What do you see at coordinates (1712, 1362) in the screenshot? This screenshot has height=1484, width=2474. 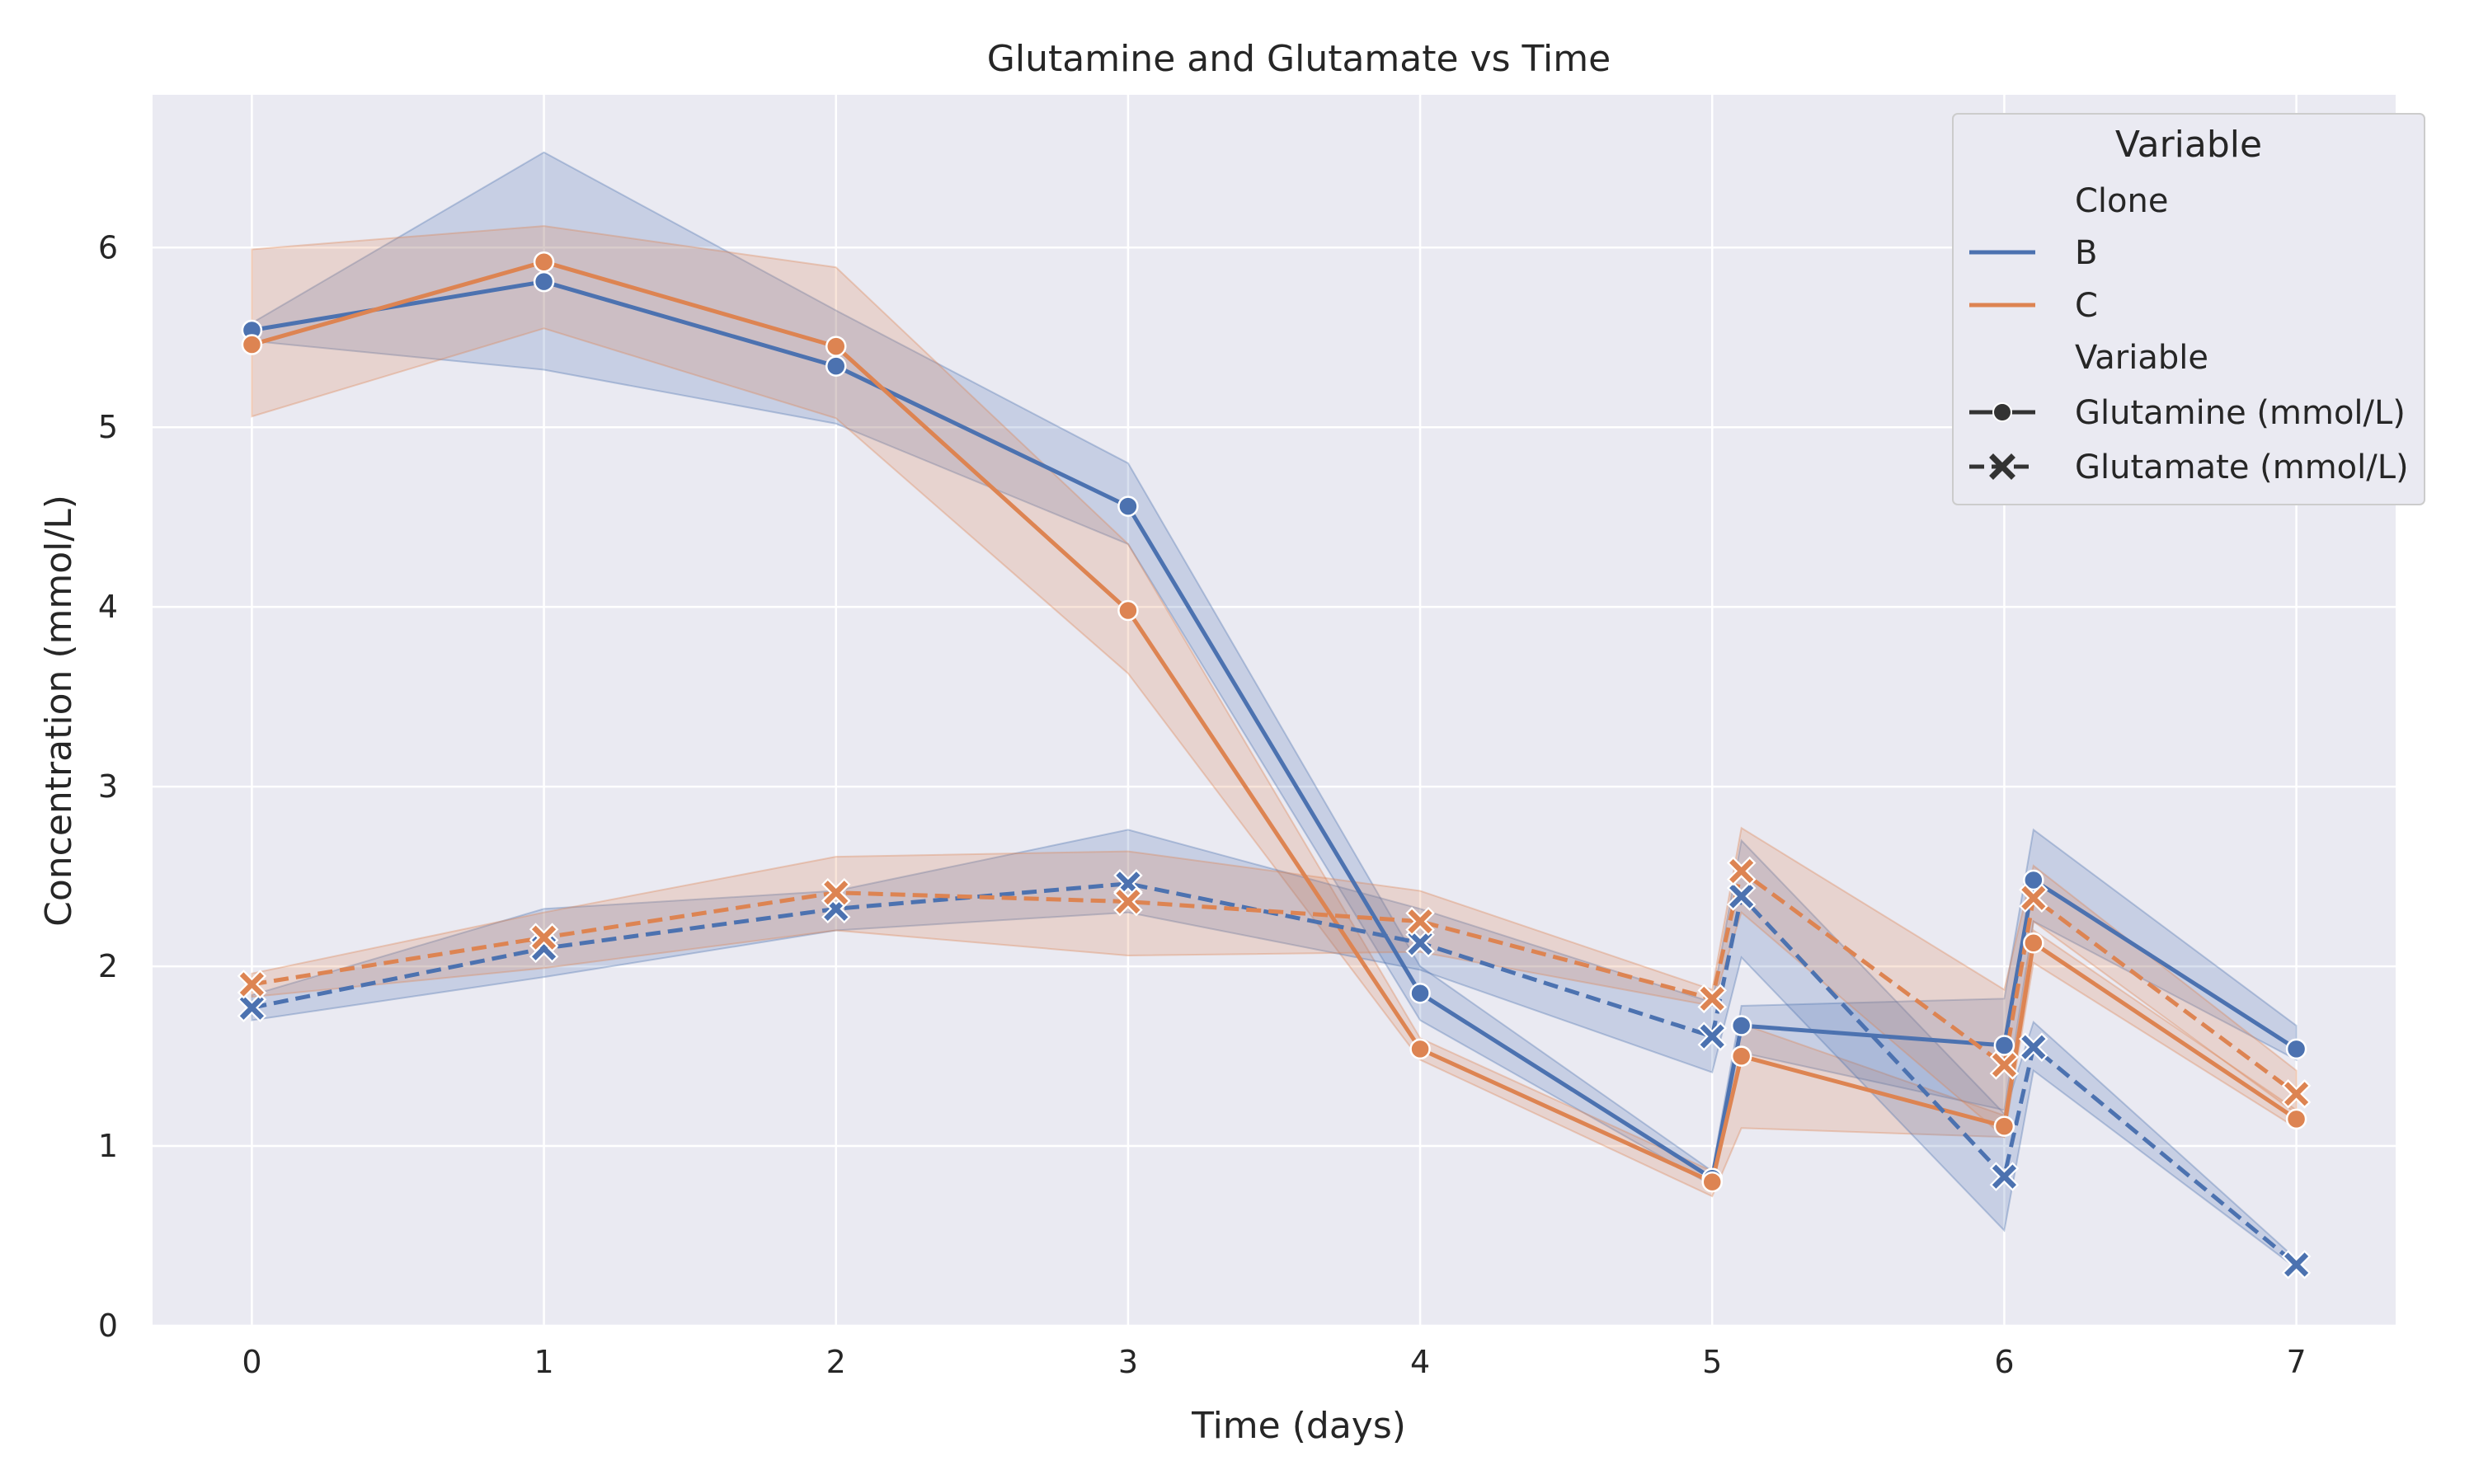 I see `x-tick-label: 5` at bounding box center [1712, 1362].